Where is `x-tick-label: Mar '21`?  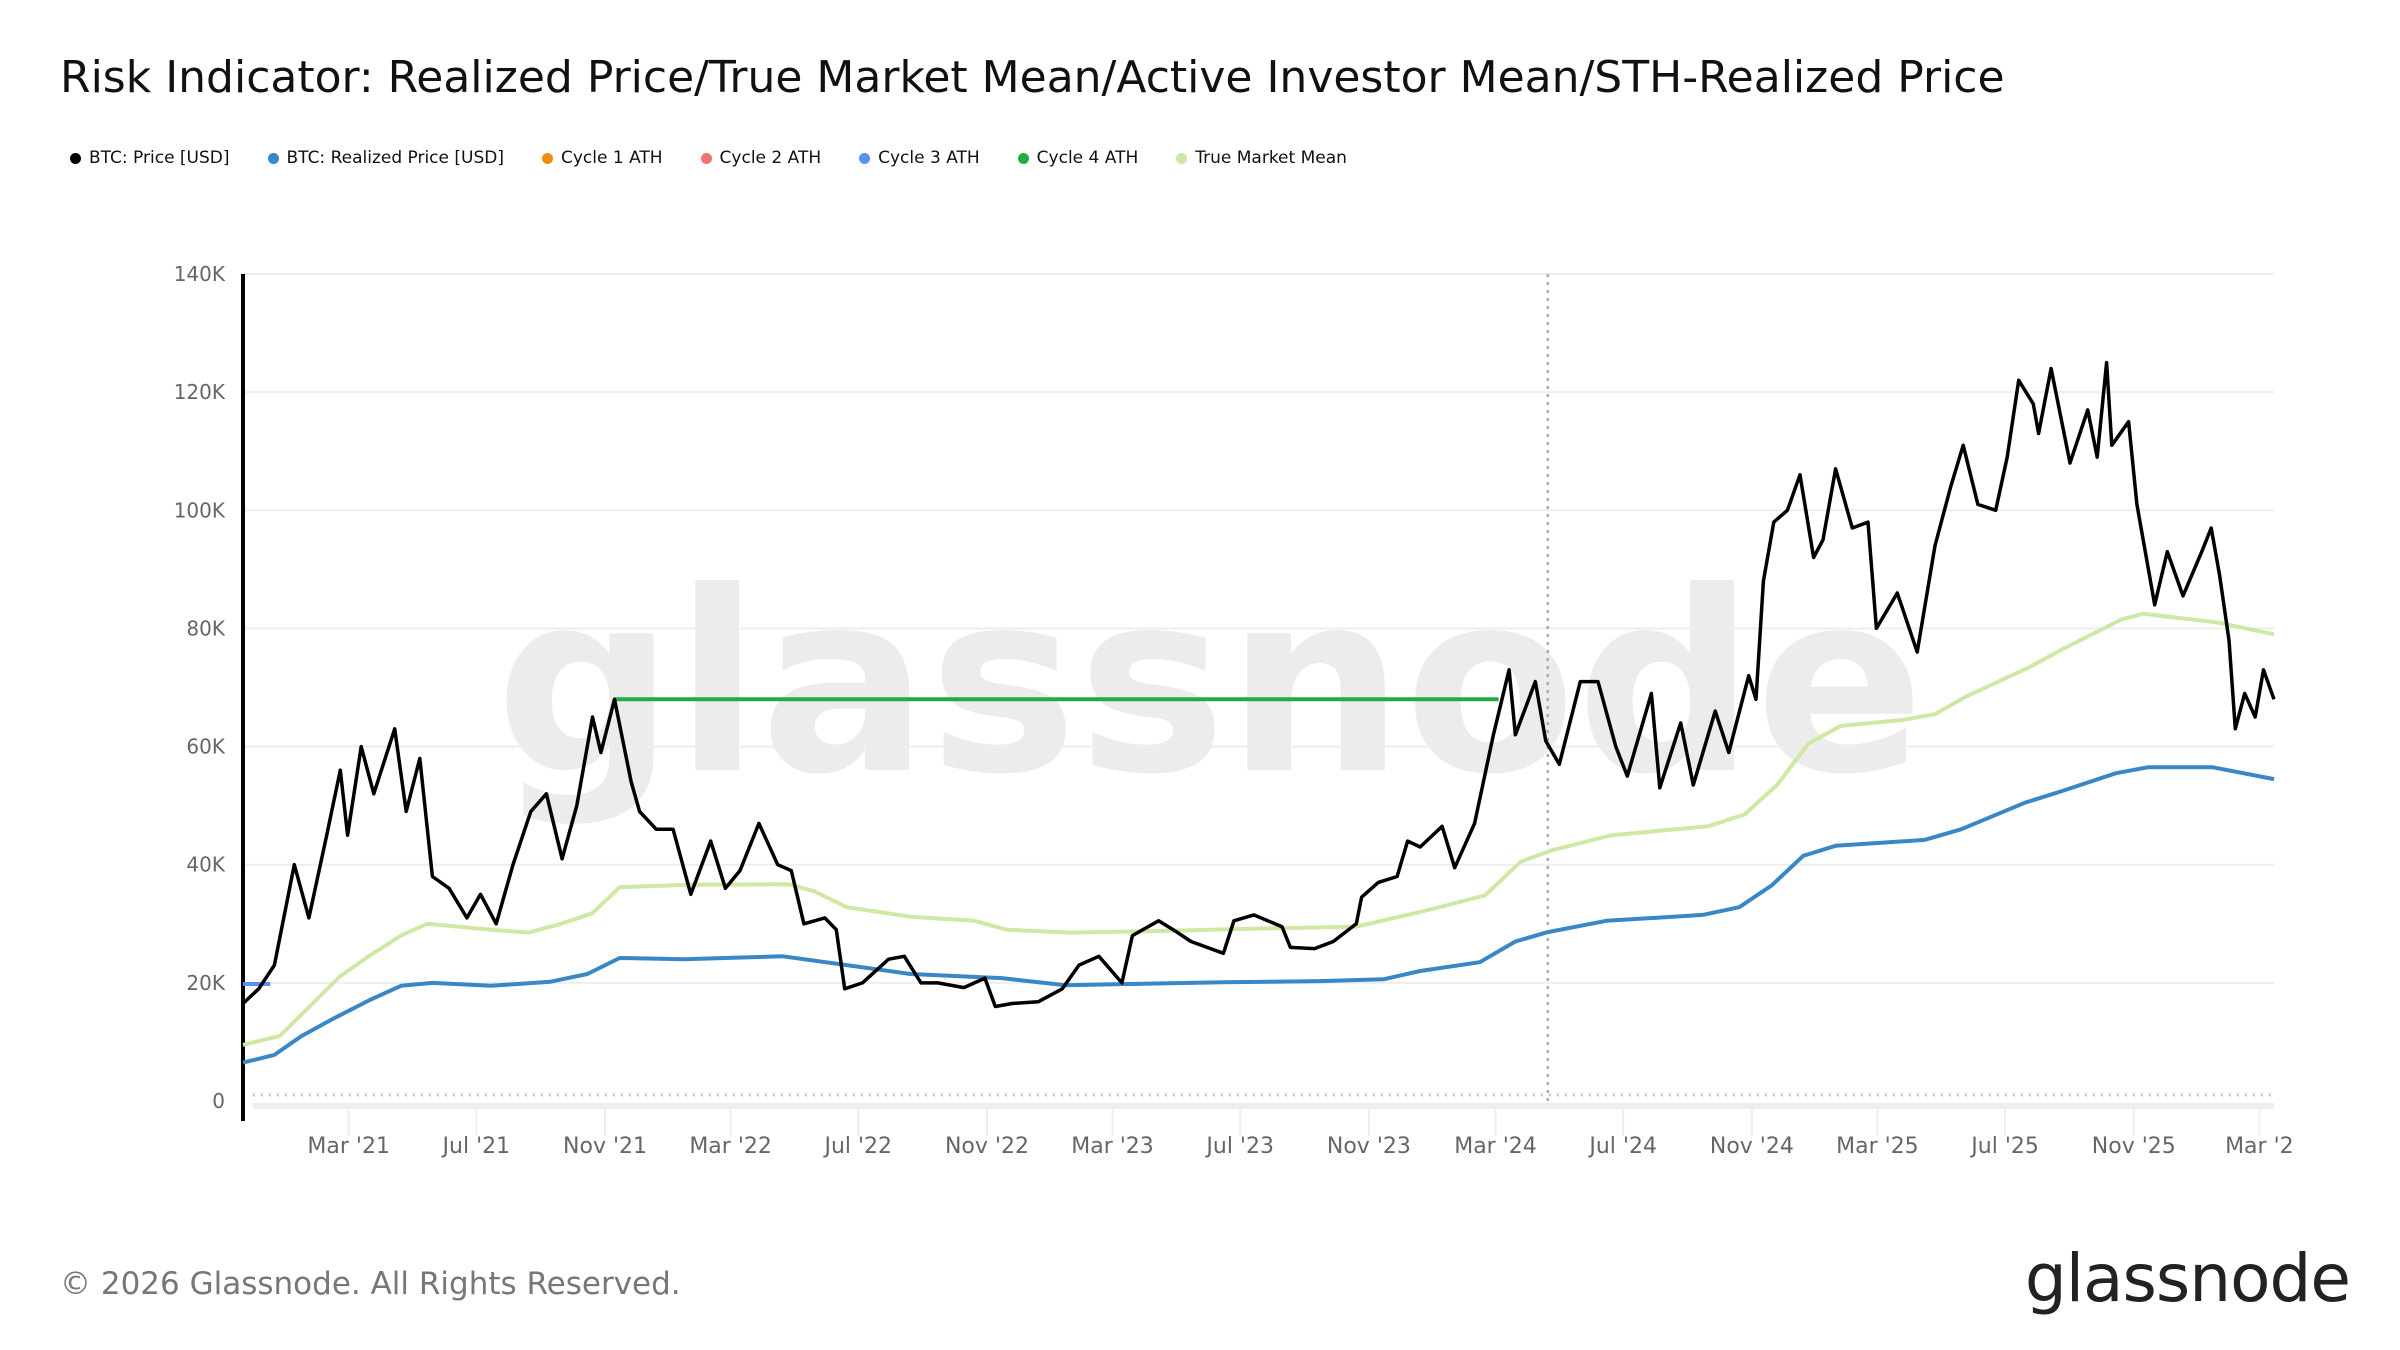 x-tick-label: Mar '21 is located at coordinates (348, 1146).